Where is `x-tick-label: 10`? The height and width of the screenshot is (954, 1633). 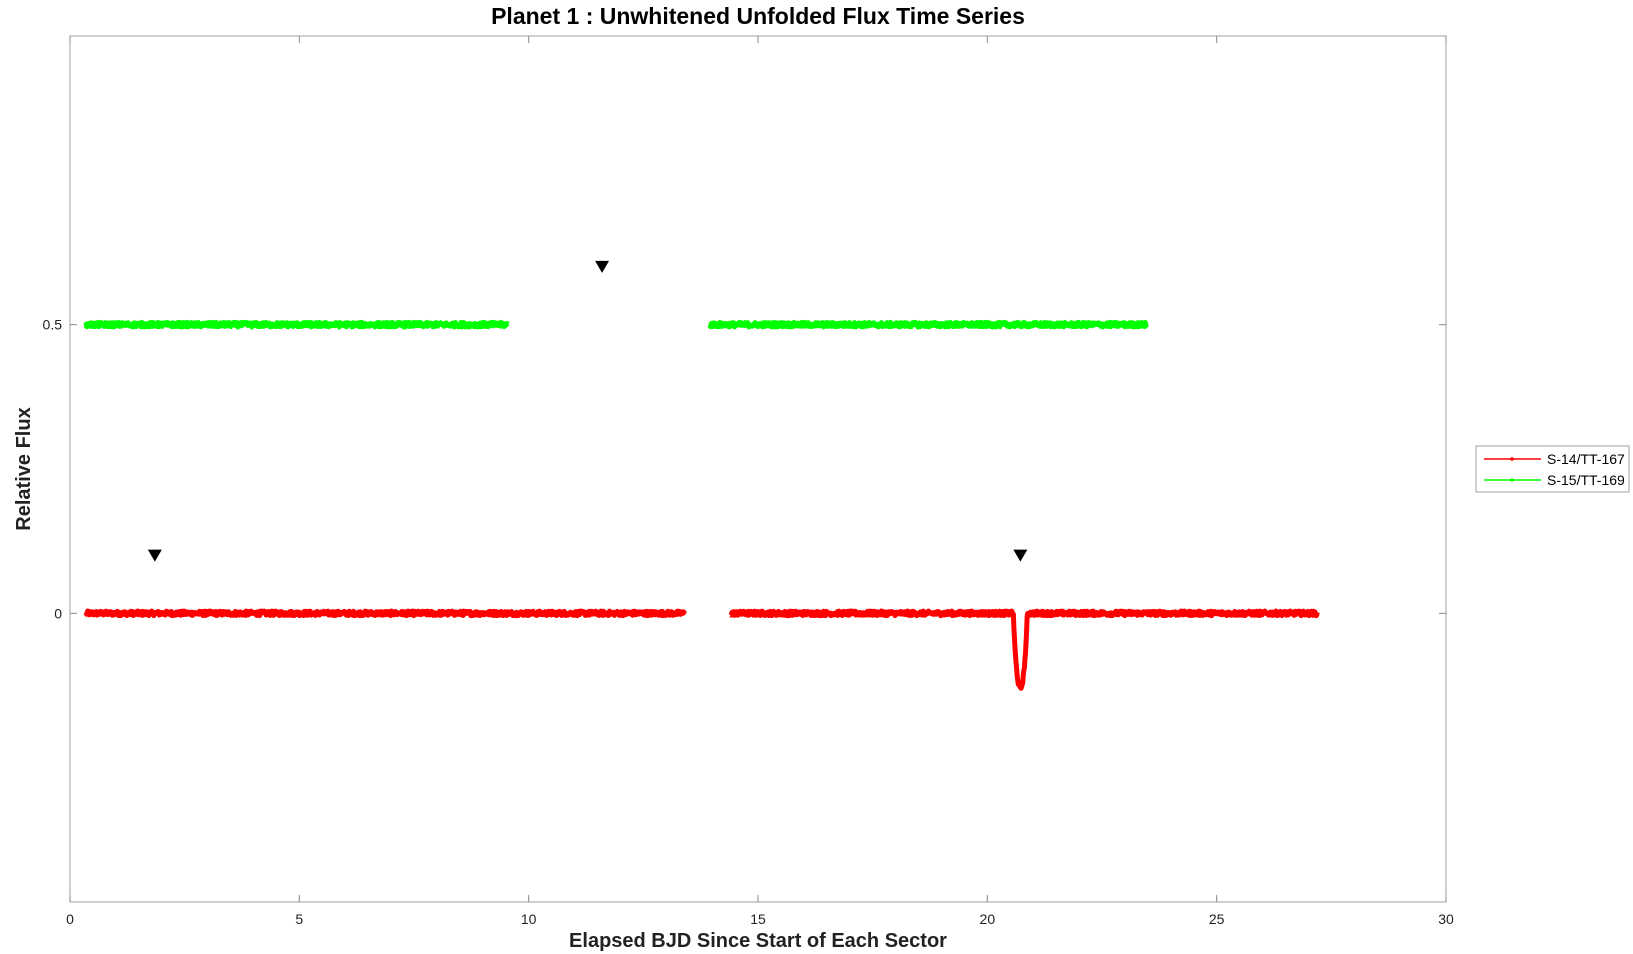 x-tick-label: 10 is located at coordinates (529, 919).